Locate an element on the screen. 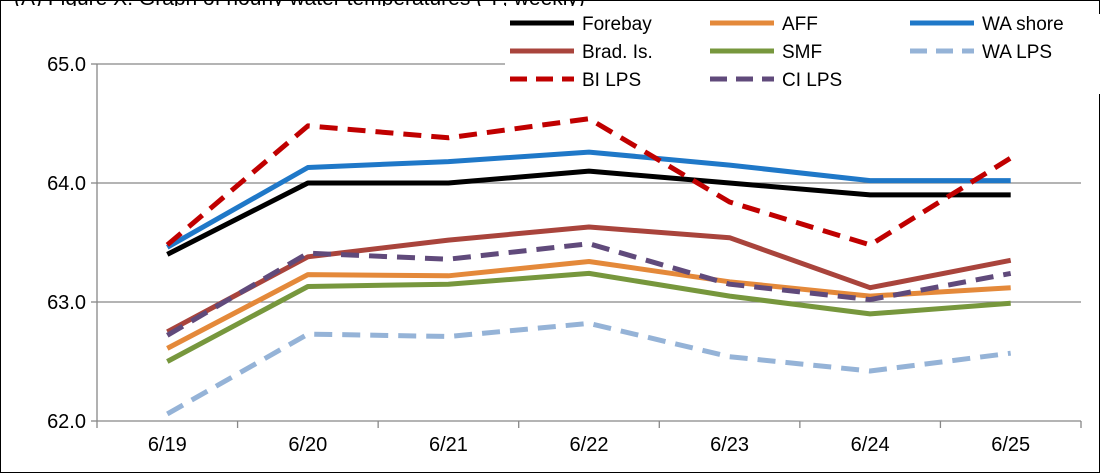 Image resolution: width=1100 pixels, height=473 pixels. legend-item-ci-lps: CI LPS is located at coordinates (776, 80).